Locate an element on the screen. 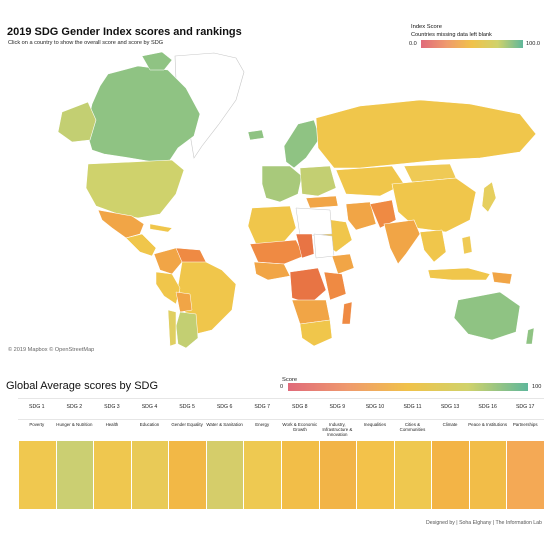 Image resolution: width=550 pixels, height=550 pixels. country-chile is located at coordinates (172, 328).